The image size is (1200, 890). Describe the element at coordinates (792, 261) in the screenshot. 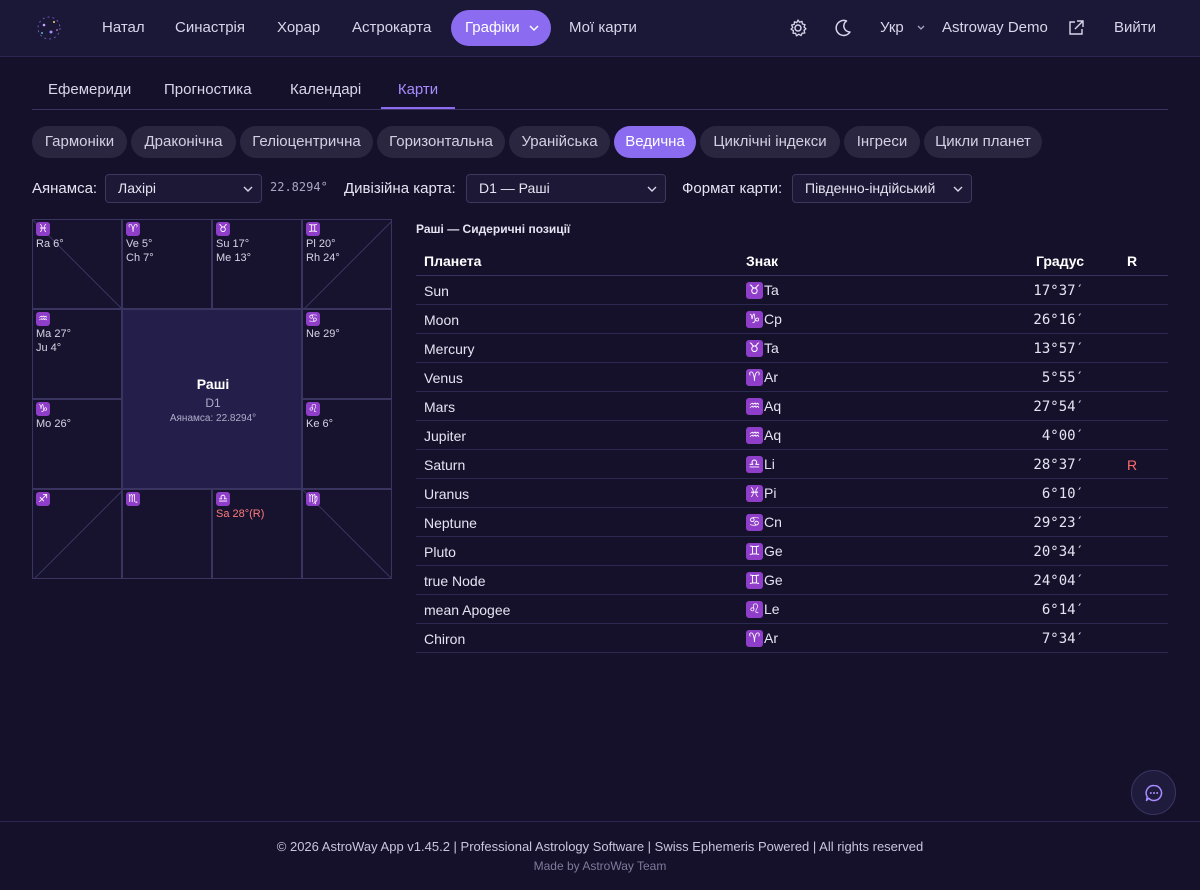

I see `table-header: Планета Знак Градус R` at that location.